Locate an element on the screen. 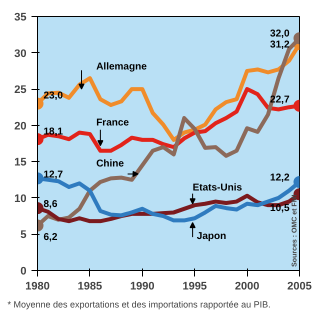 The image size is (322, 314). series-label: France is located at coordinates (113, 122).